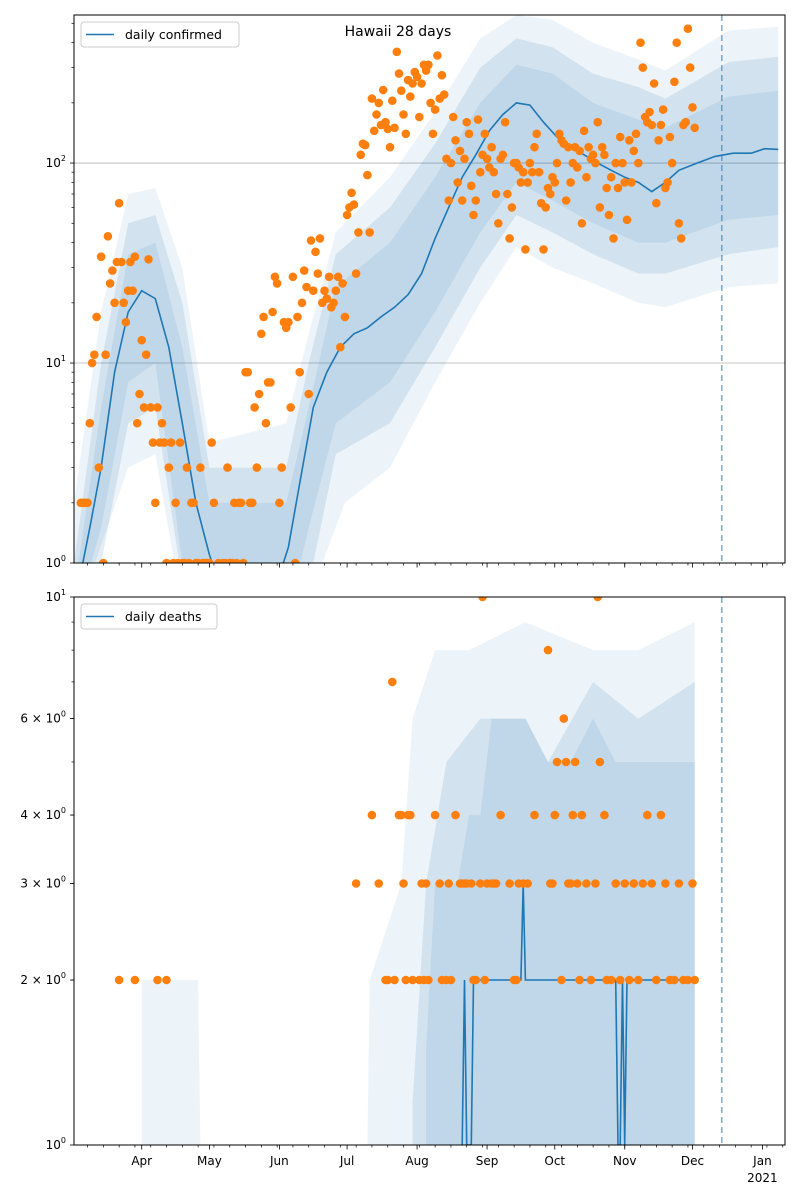 The height and width of the screenshot is (1204, 800). What do you see at coordinates (762, 1161) in the screenshot?
I see `x-tick-label: Jan` at bounding box center [762, 1161].